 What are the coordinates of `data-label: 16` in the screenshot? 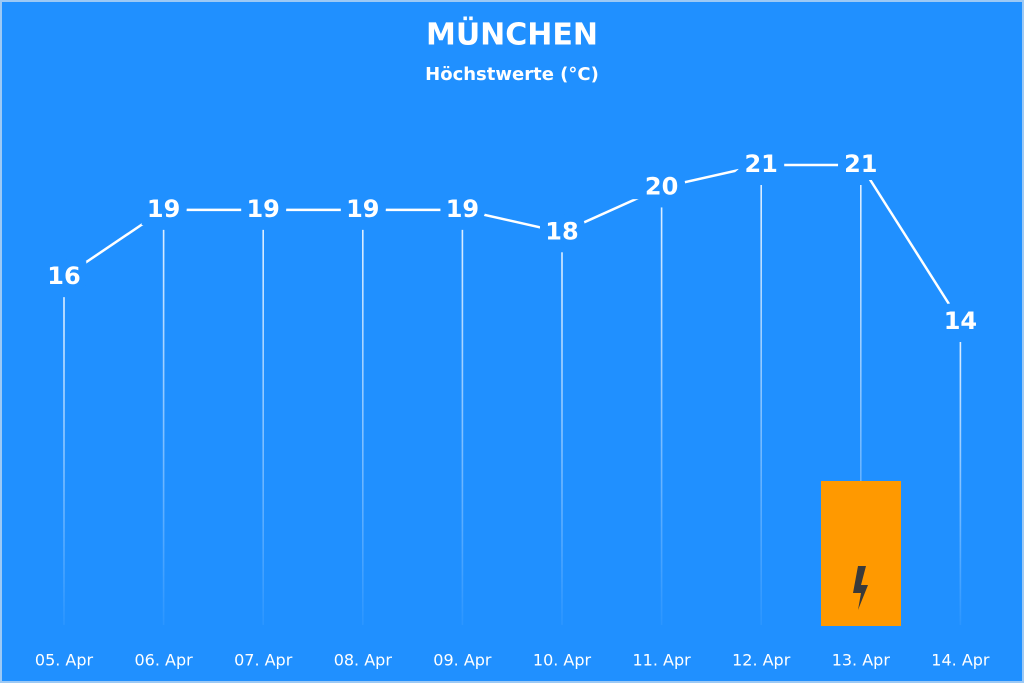 It's located at (63, 276).